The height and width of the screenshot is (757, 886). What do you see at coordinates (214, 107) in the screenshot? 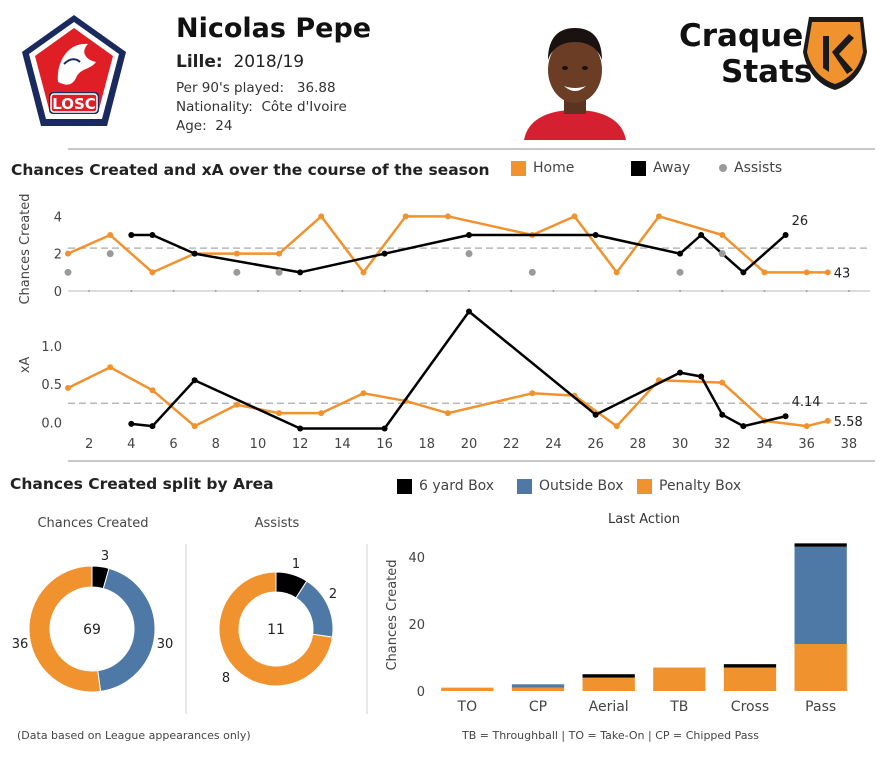
I see `nationality-label: Nationality:` at bounding box center [214, 107].